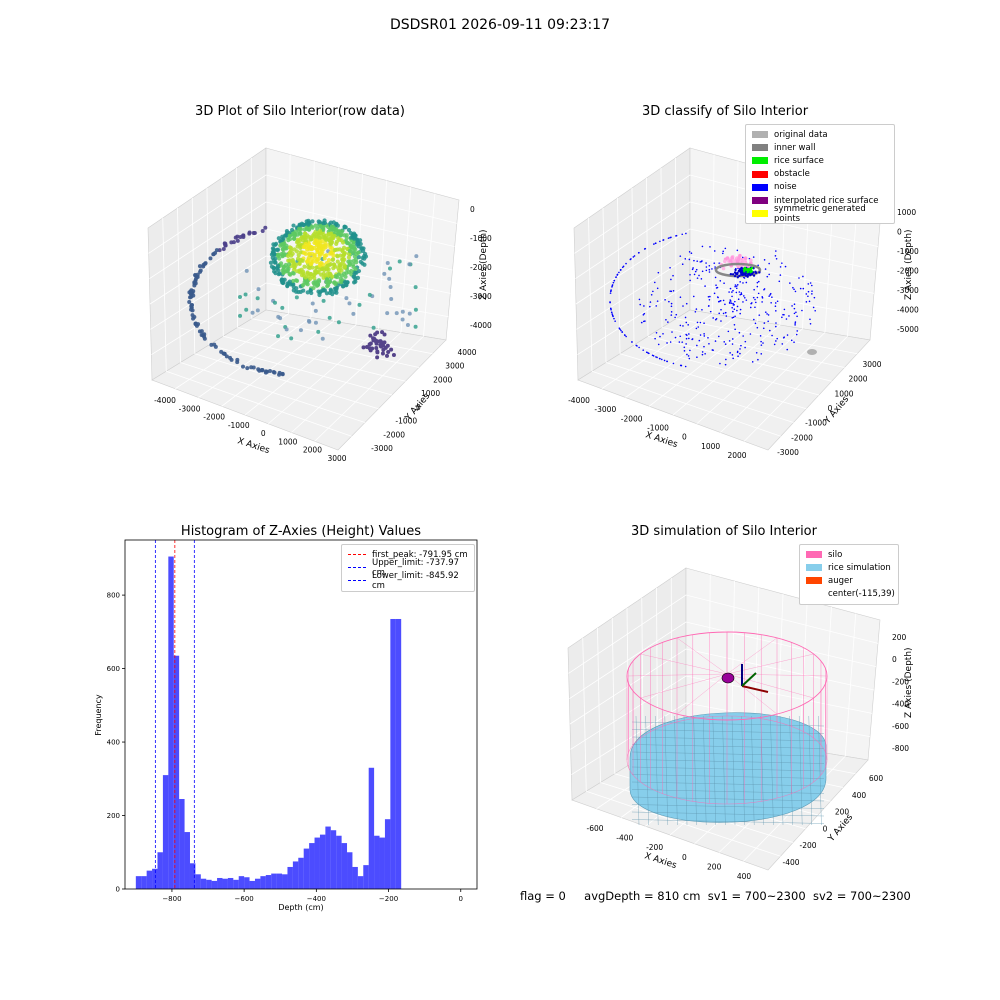  I want to click on tick-label: -600, so click(594, 828).